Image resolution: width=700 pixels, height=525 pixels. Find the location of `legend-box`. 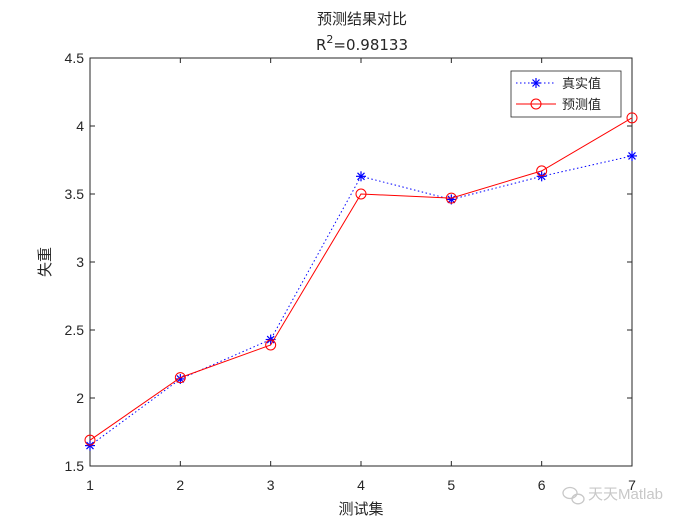

legend-box is located at coordinates (566, 94).